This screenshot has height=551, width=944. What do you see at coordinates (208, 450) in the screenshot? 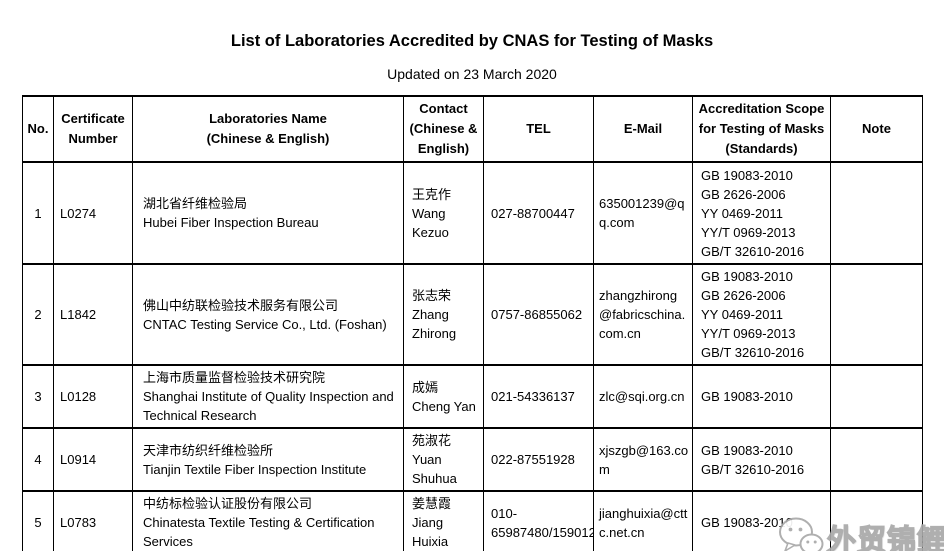
I see `lab-name-chinese: 天津市纺织纤维检验所` at bounding box center [208, 450].